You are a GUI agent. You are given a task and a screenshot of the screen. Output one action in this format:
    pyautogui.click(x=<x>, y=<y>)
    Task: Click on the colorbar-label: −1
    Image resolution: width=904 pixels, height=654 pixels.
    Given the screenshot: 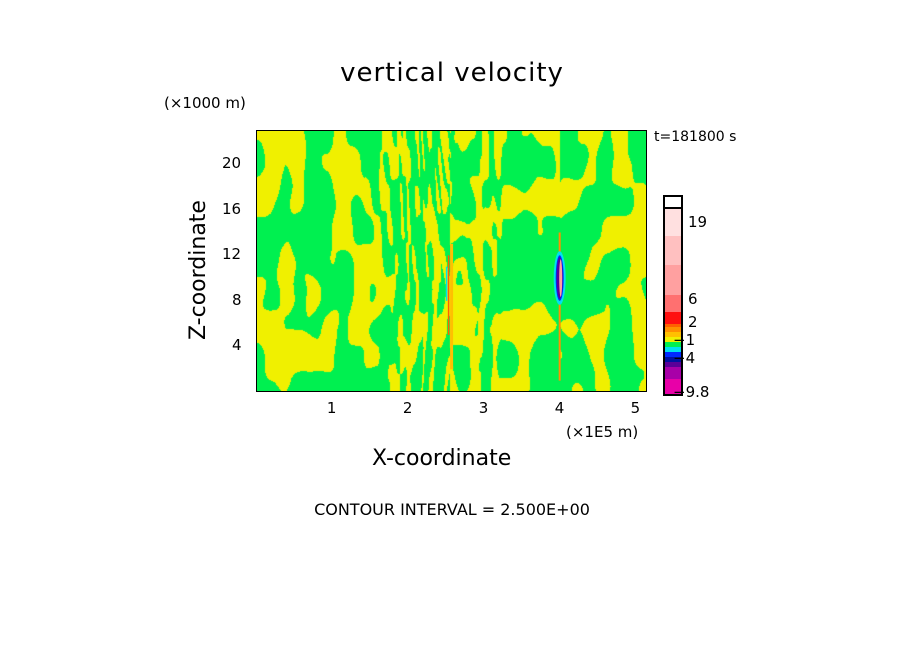 What is the action you would take?
    pyautogui.click(x=684, y=340)
    